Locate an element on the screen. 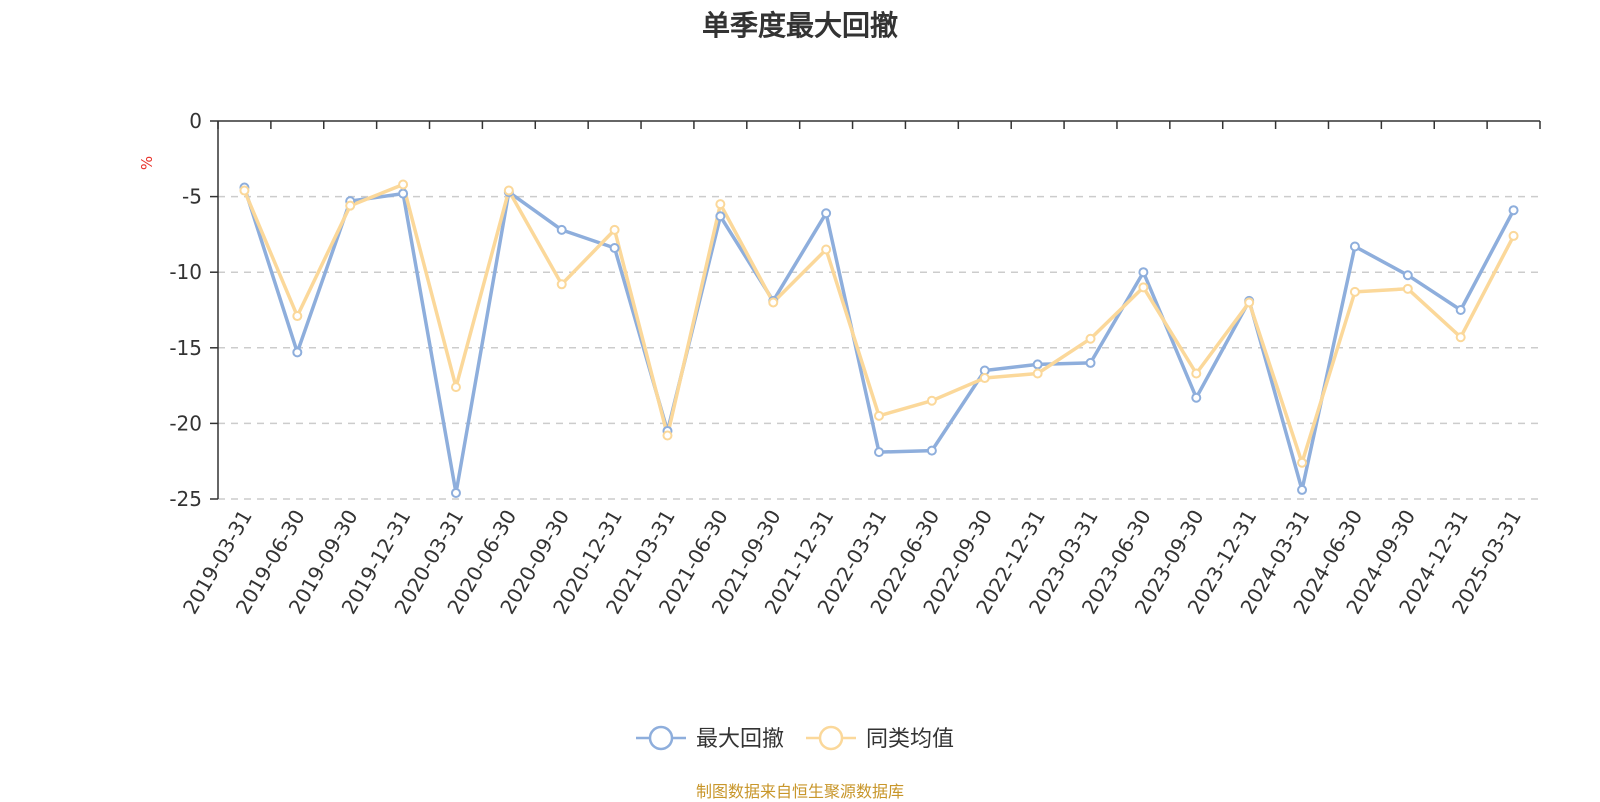 The width and height of the screenshot is (1600, 802). y-tick-label: -5 is located at coordinates (192, 197).